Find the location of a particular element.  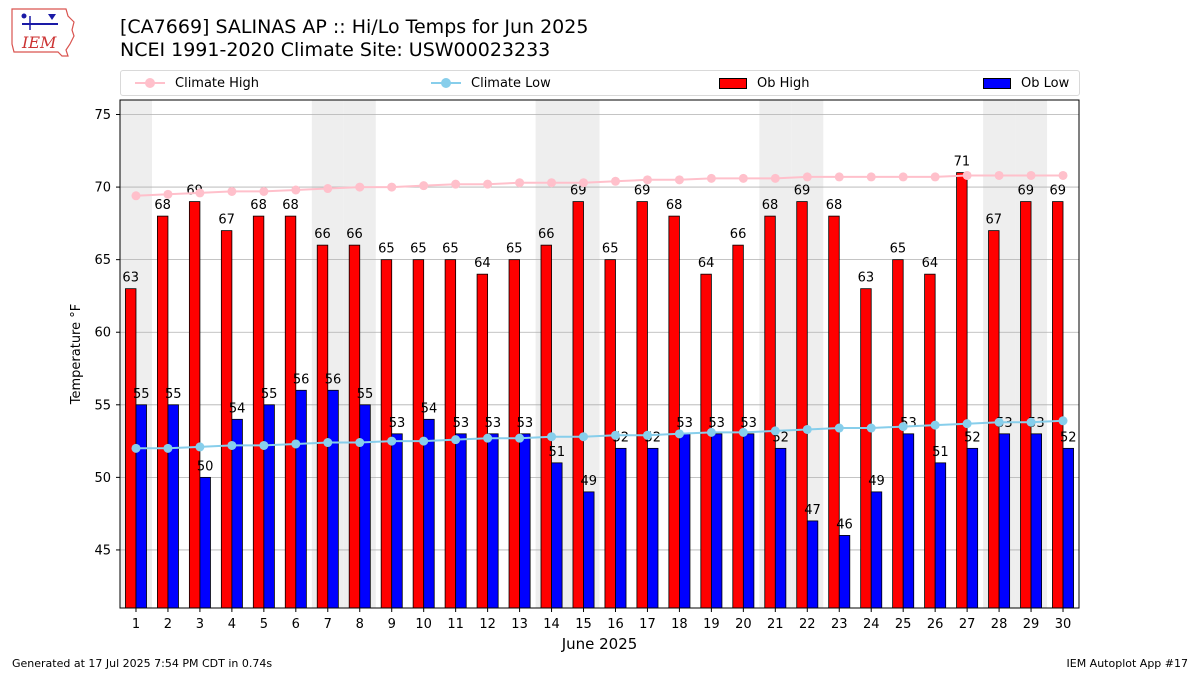

ob-high-swatch is located at coordinates (733, 83).